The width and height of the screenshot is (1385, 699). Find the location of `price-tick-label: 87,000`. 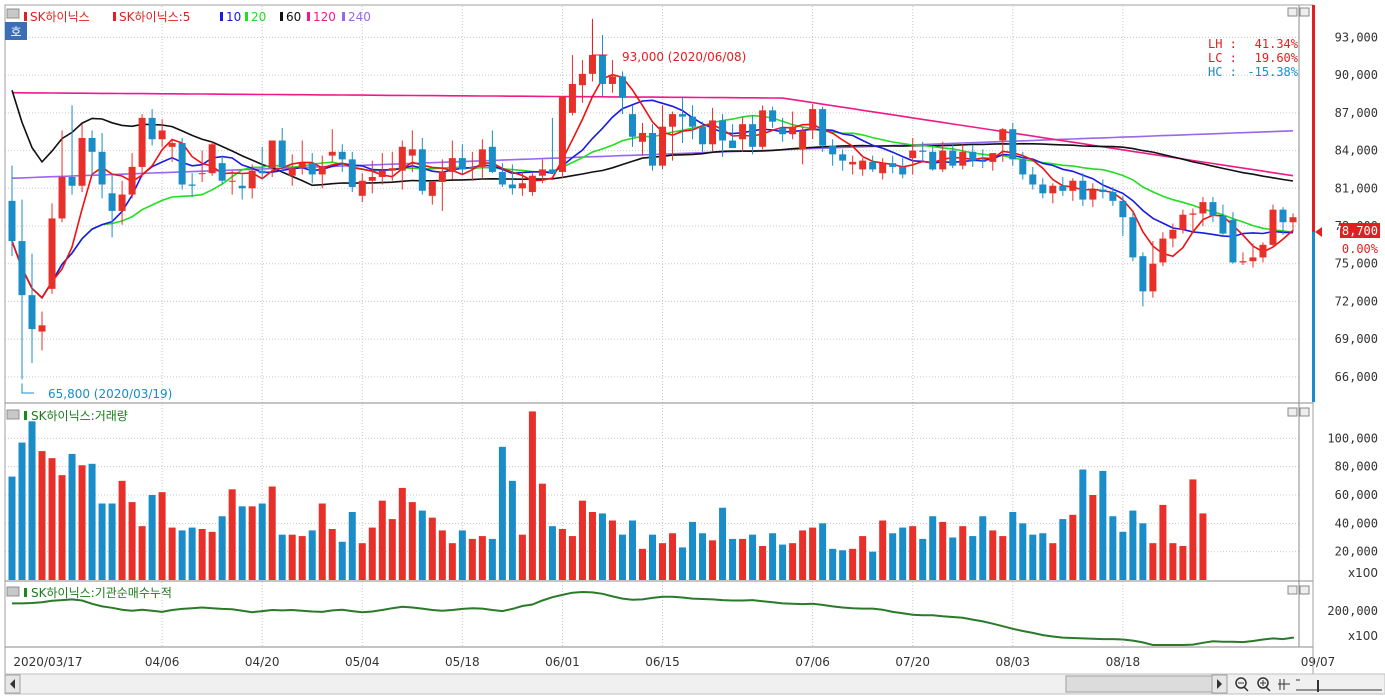

price-tick-label: 87,000 is located at coordinates (1356, 113).